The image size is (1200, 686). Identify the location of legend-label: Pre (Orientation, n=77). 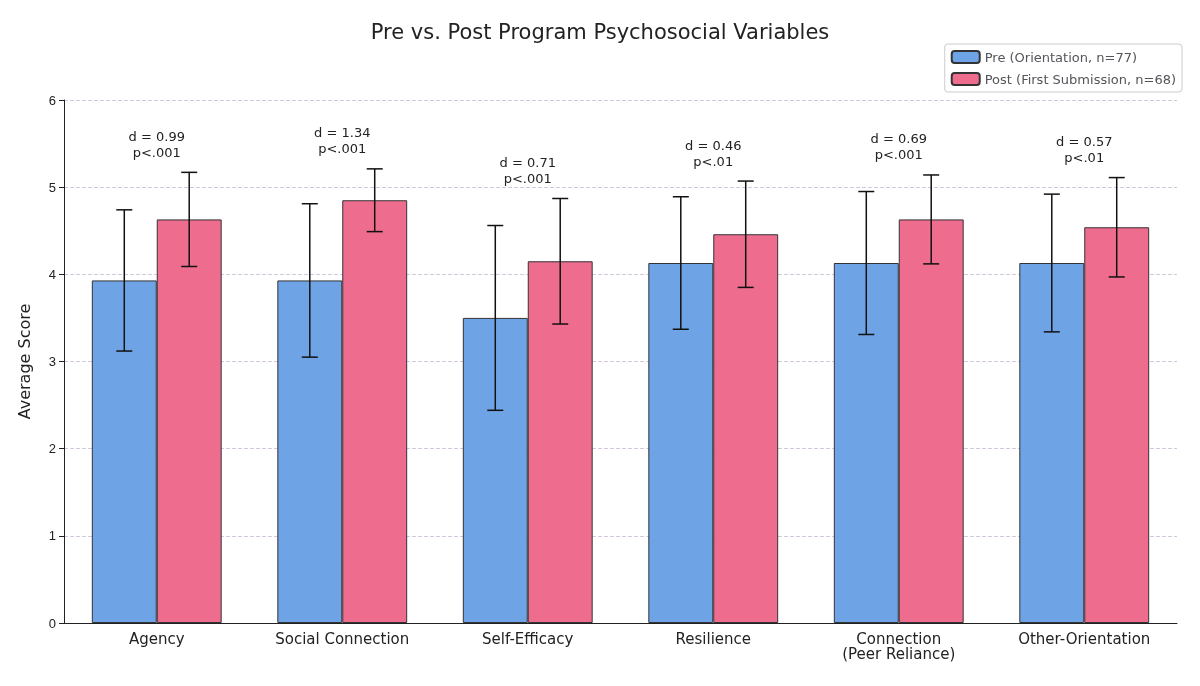
(1061, 57).